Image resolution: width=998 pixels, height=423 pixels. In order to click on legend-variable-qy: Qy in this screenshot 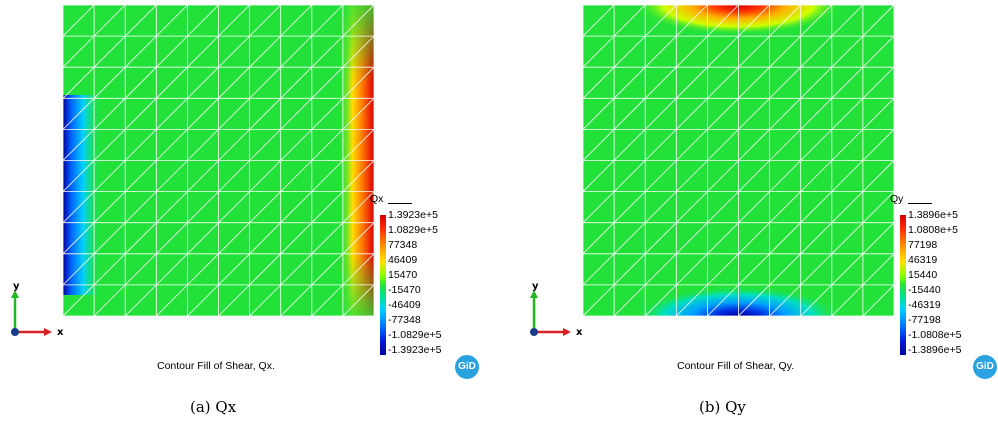, I will do `click(897, 199)`.